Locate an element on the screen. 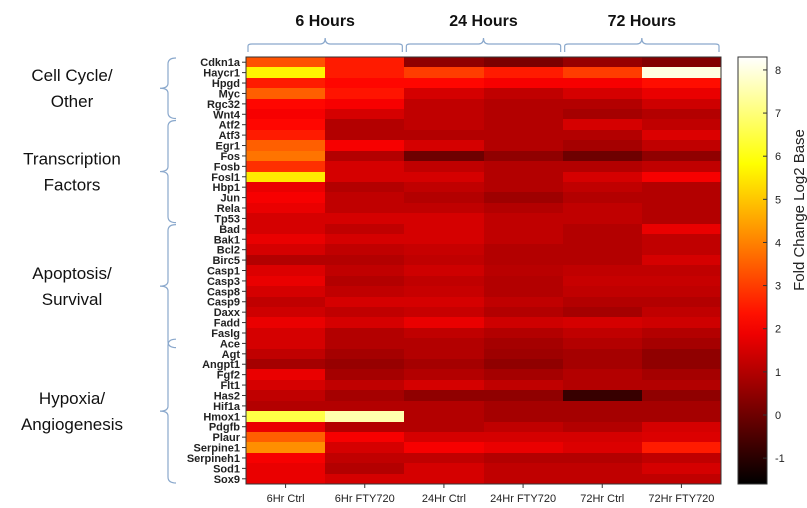  colorbar-tick-label: 2 is located at coordinates (778, 330).